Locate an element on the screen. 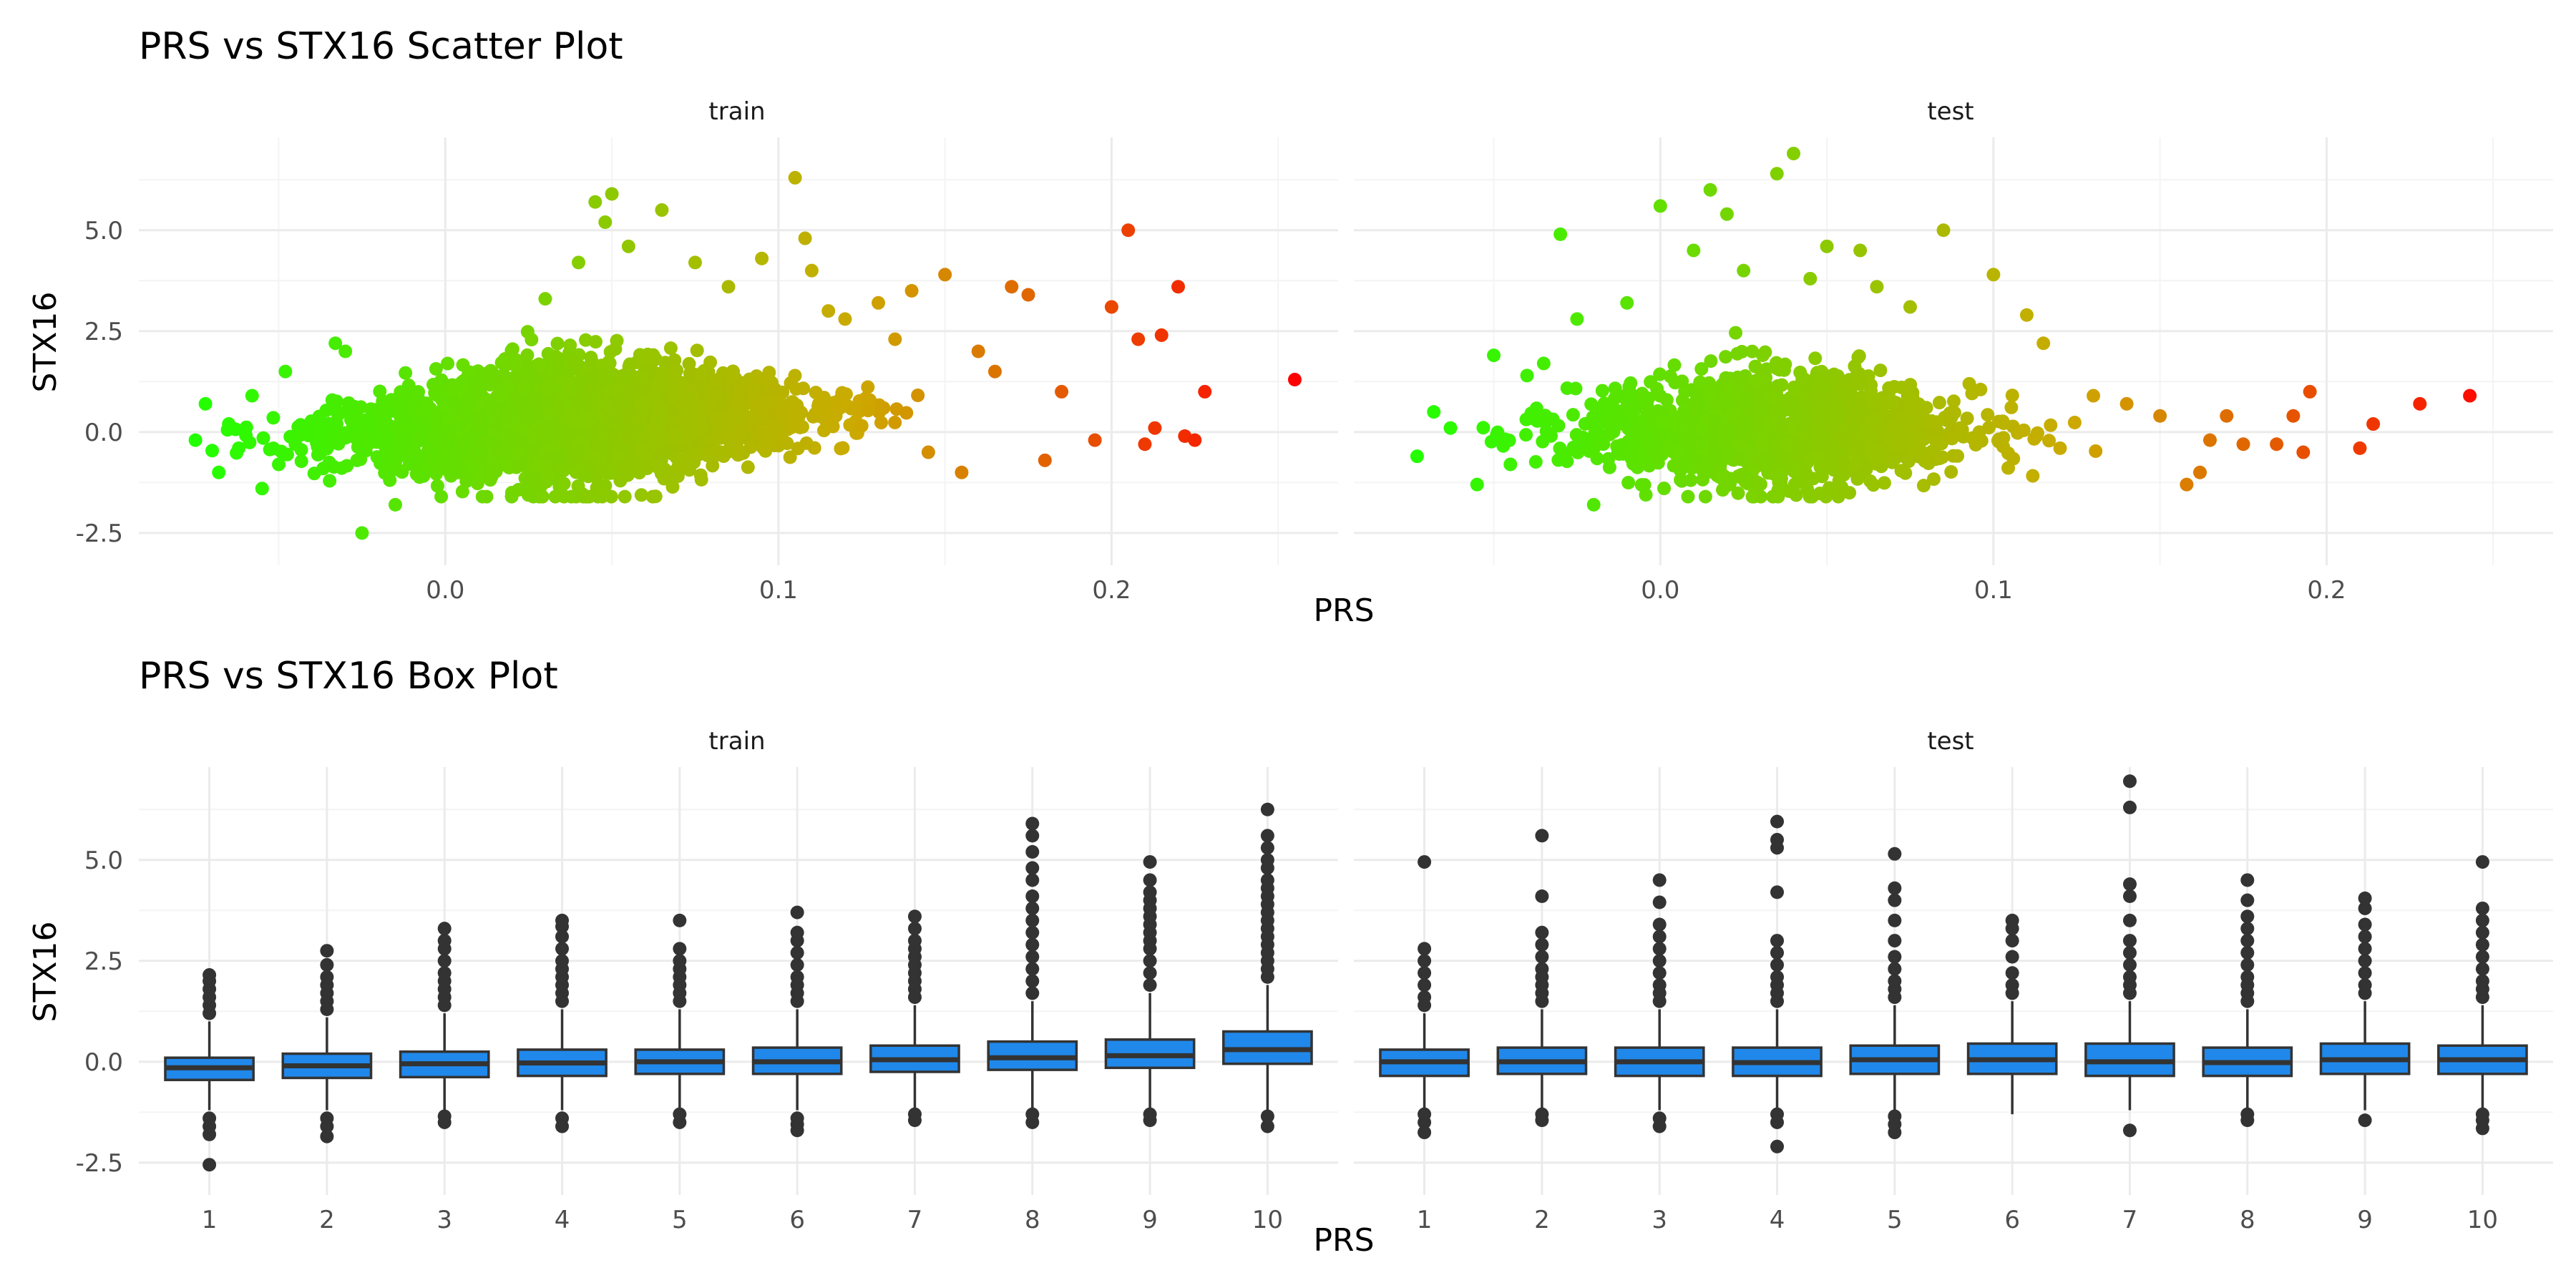 The height and width of the screenshot is (1288, 2576). box-title: PRS vs STX16 Box Plot is located at coordinates (348, 676).